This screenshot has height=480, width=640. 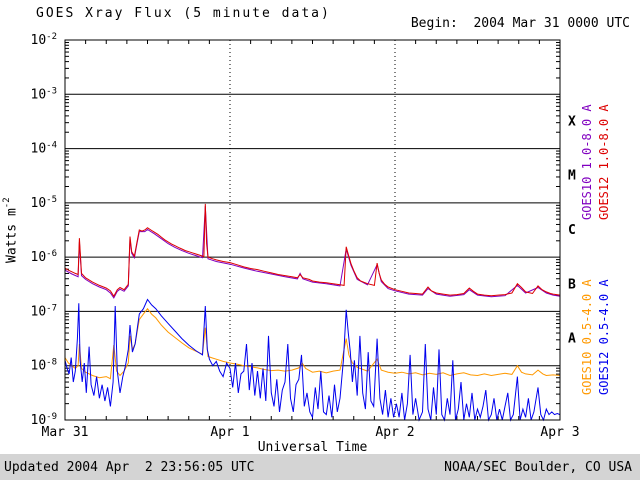 I want to click on x-tick-label: Apr 3, so click(x=559, y=432).